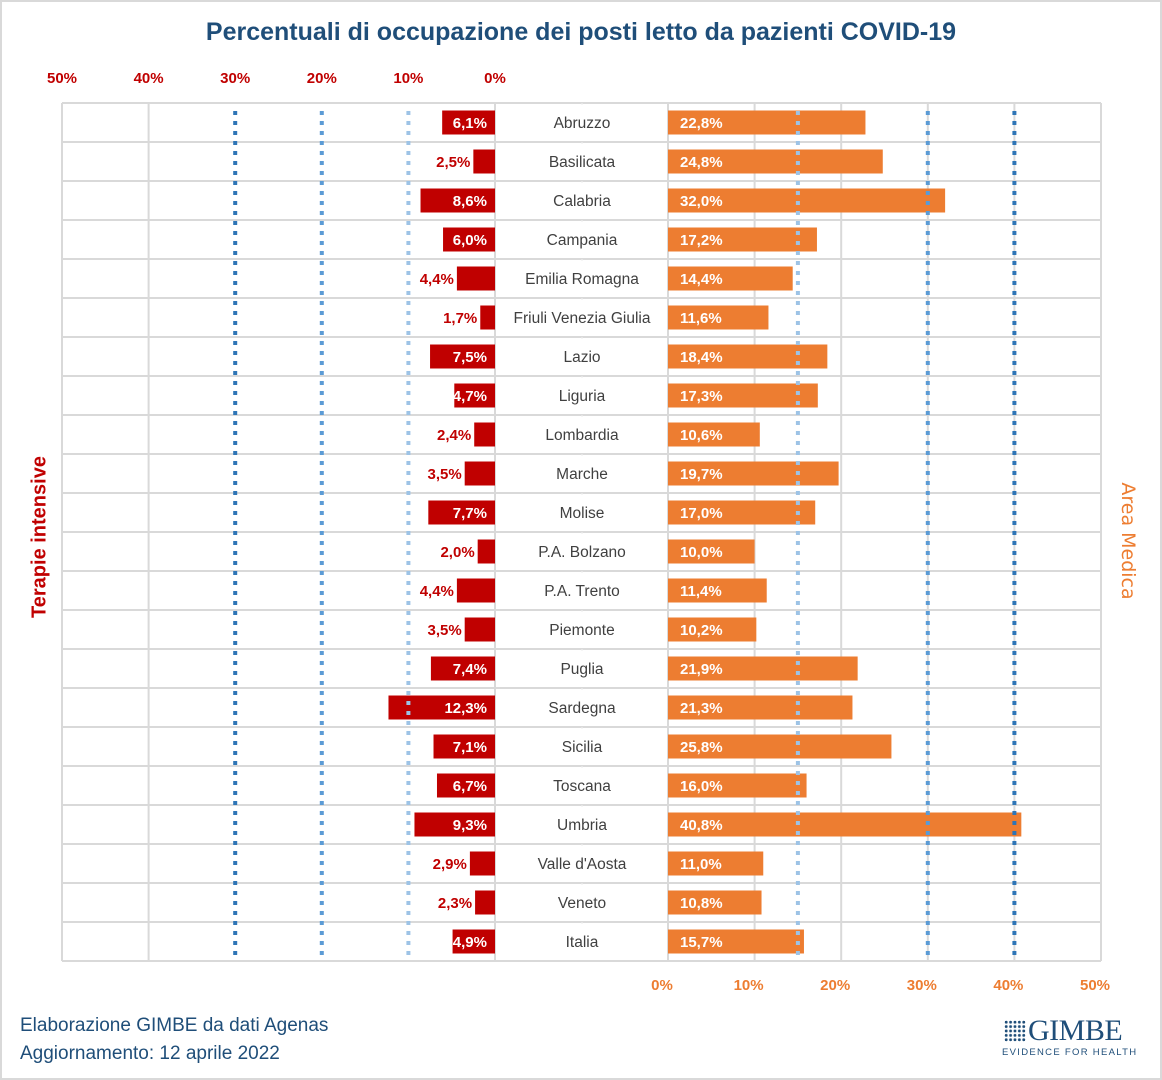 The image size is (1162, 1080). I want to click on right-axis-tick: 0%, so click(662, 985).